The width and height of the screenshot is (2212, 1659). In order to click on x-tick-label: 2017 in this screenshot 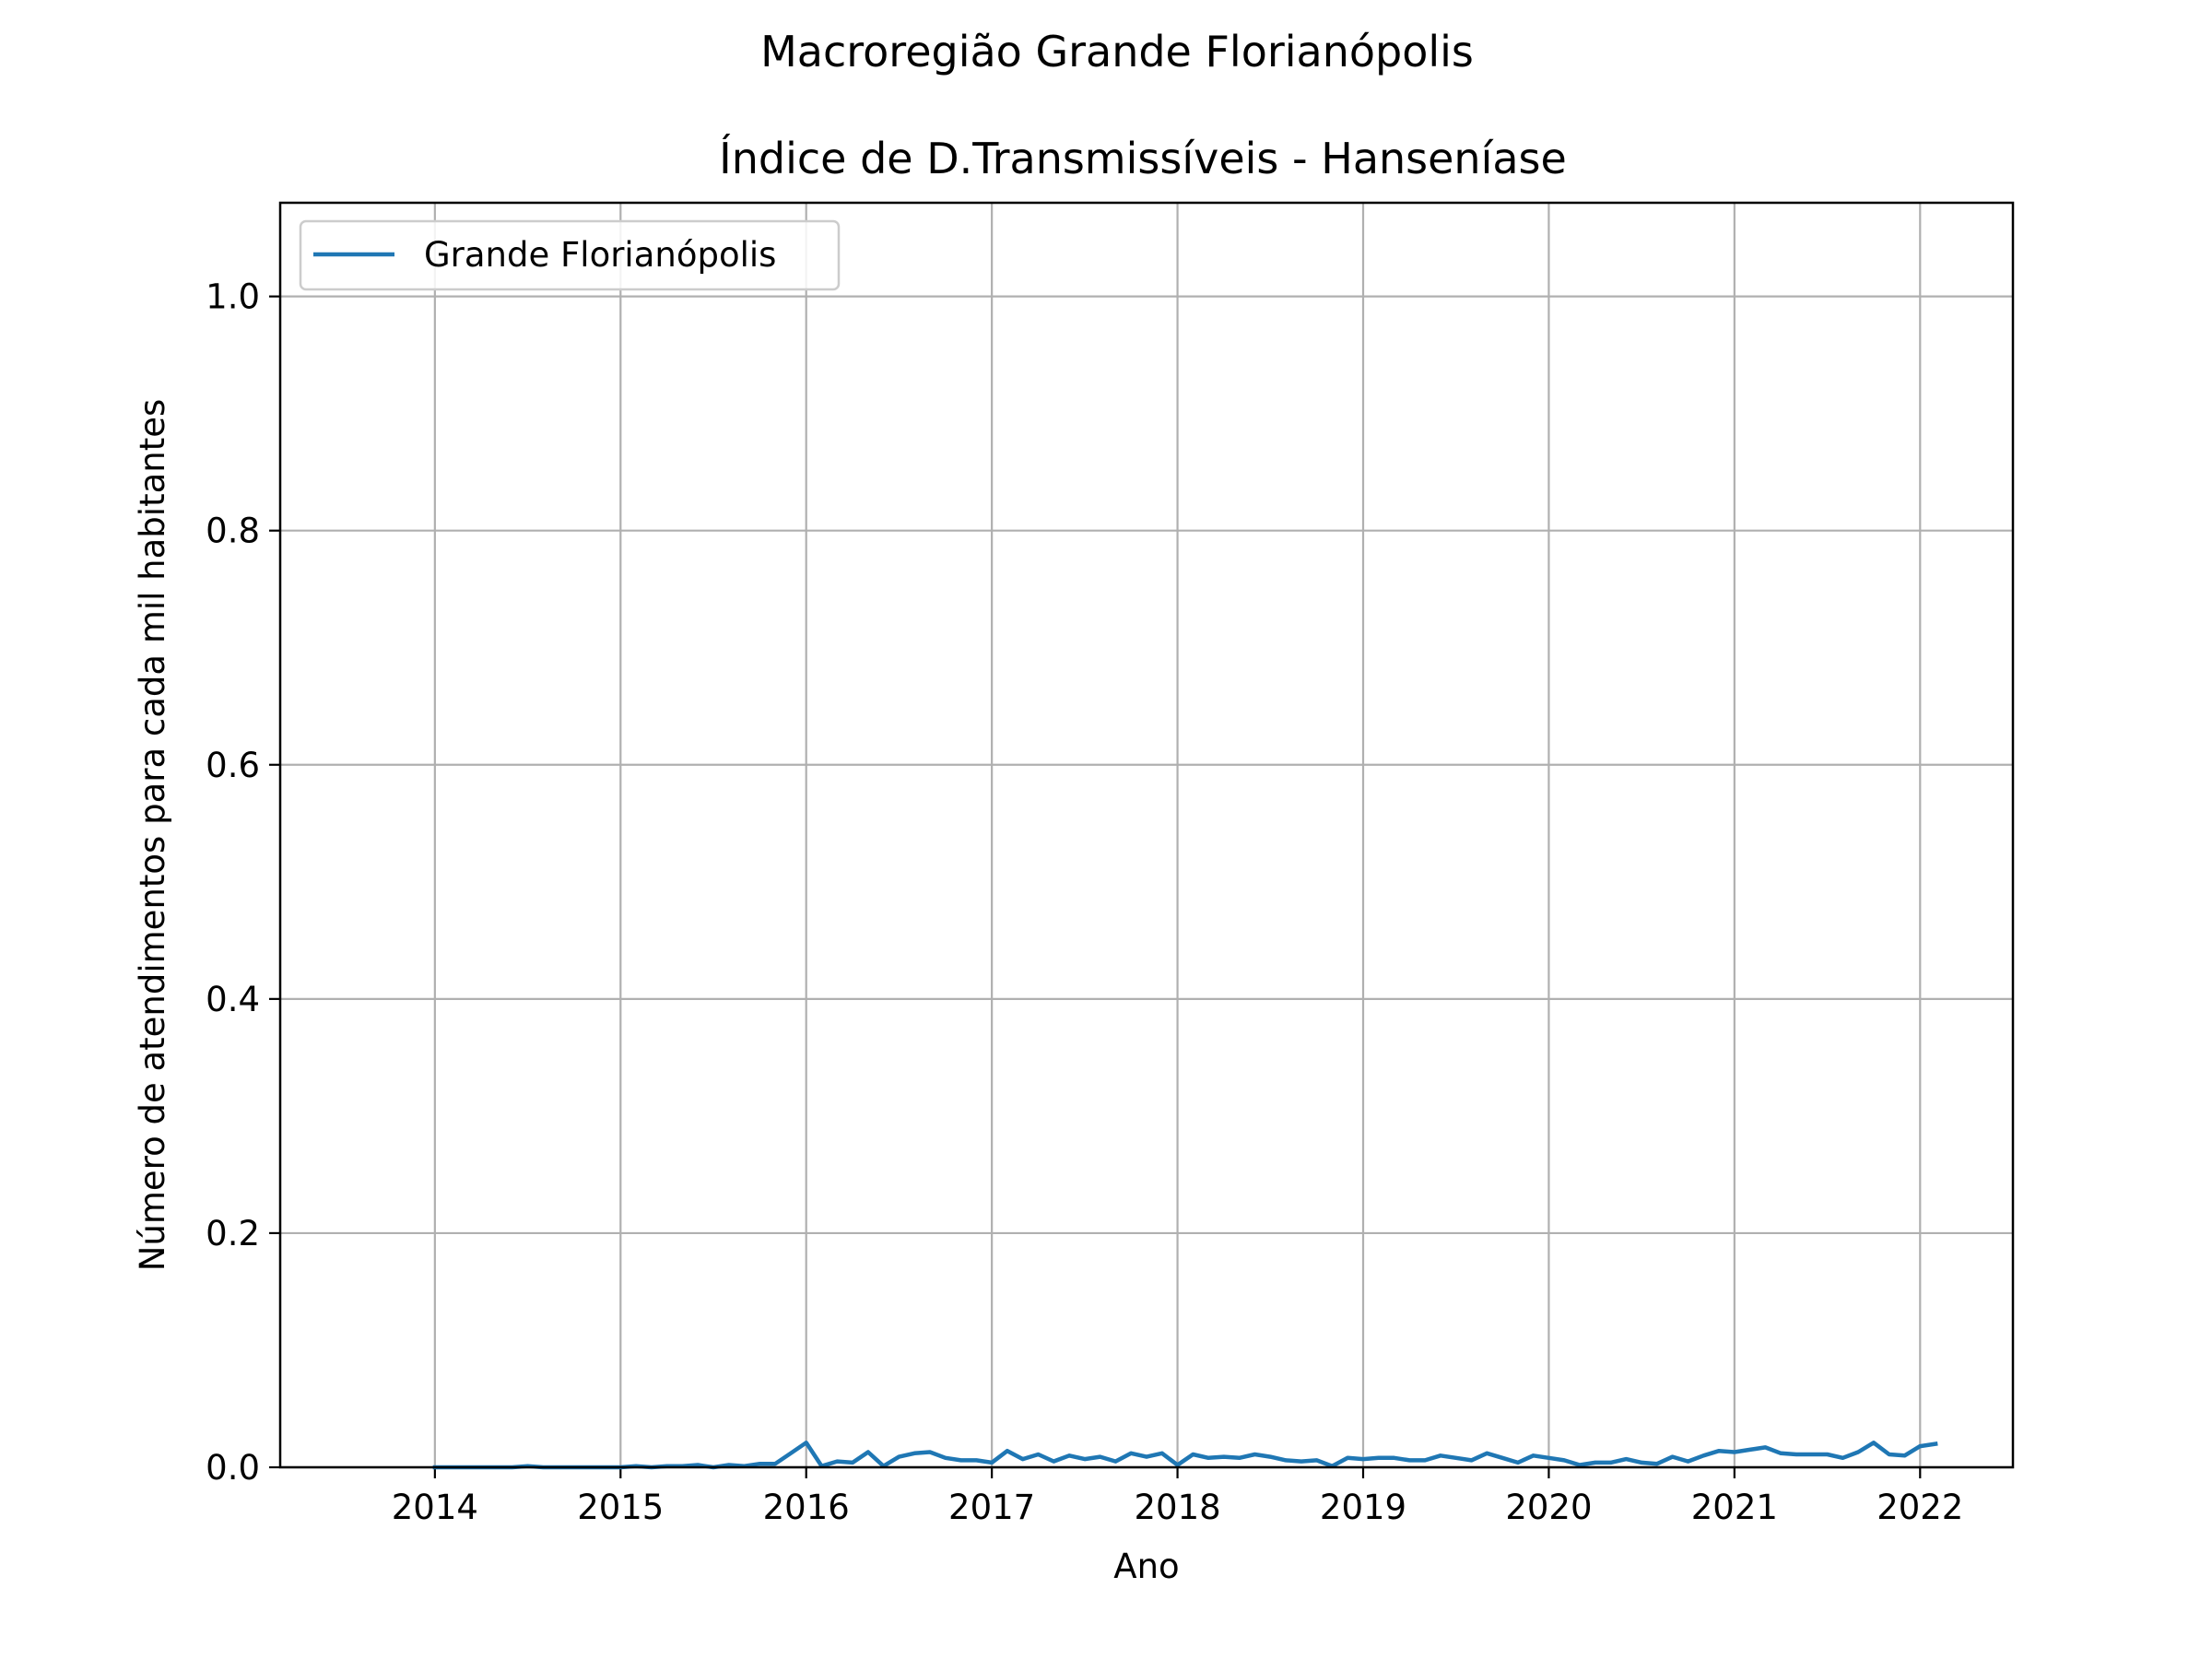, I will do `click(991, 1507)`.